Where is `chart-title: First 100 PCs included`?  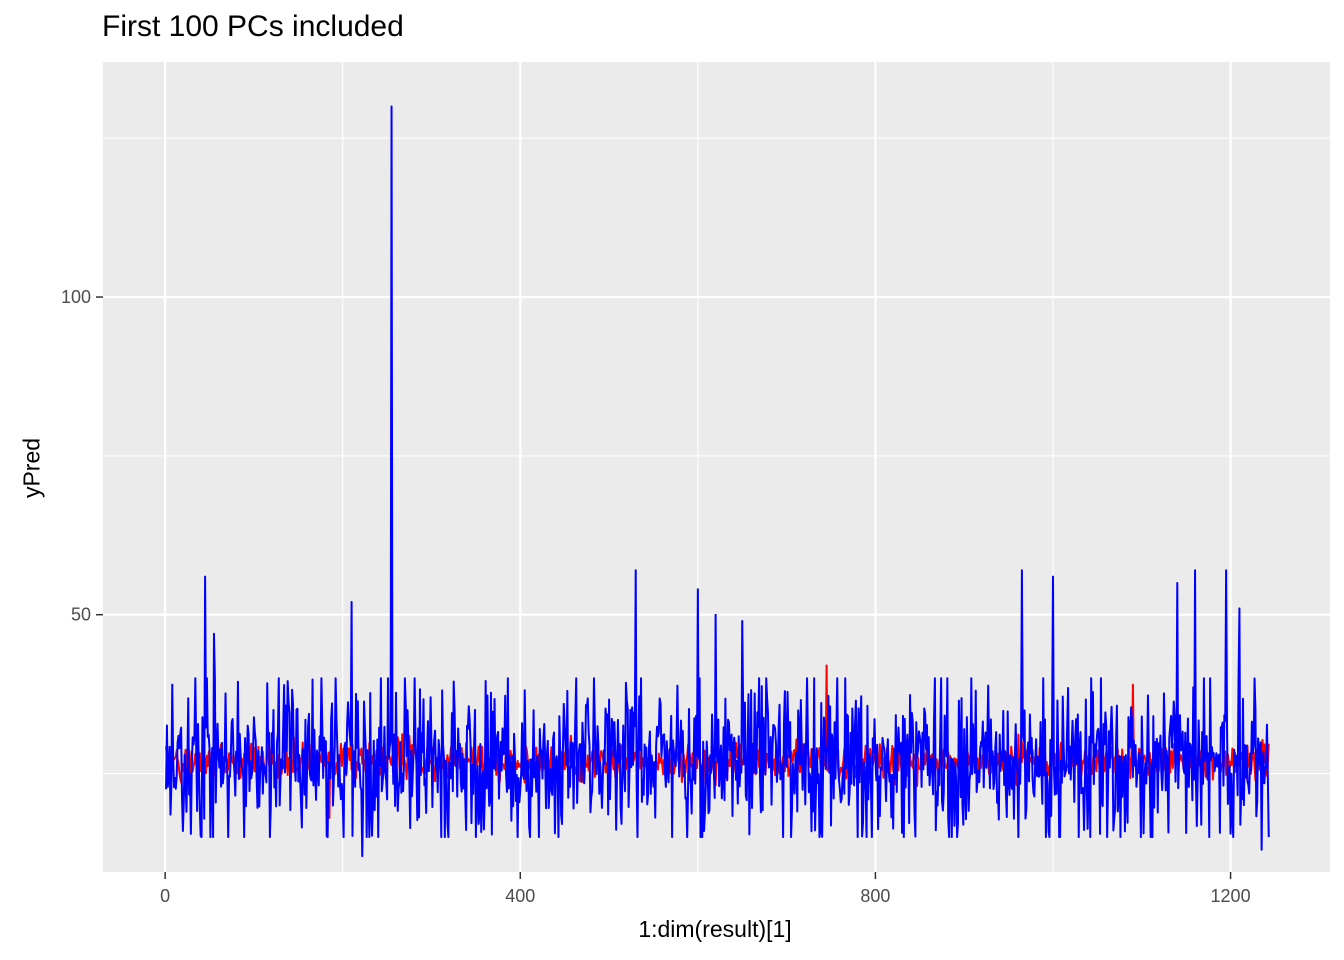 chart-title: First 100 PCs included is located at coordinates (253, 26).